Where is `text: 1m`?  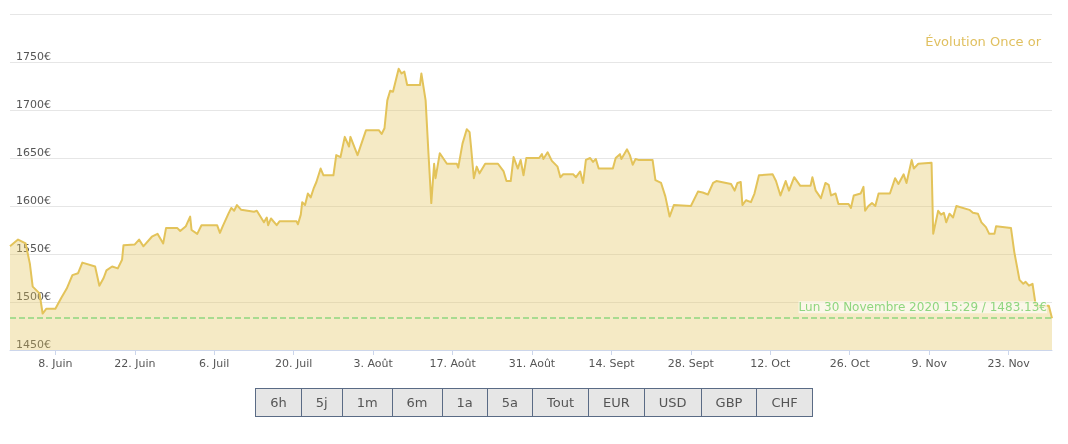
text: 1m is located at coordinates (367, 402).